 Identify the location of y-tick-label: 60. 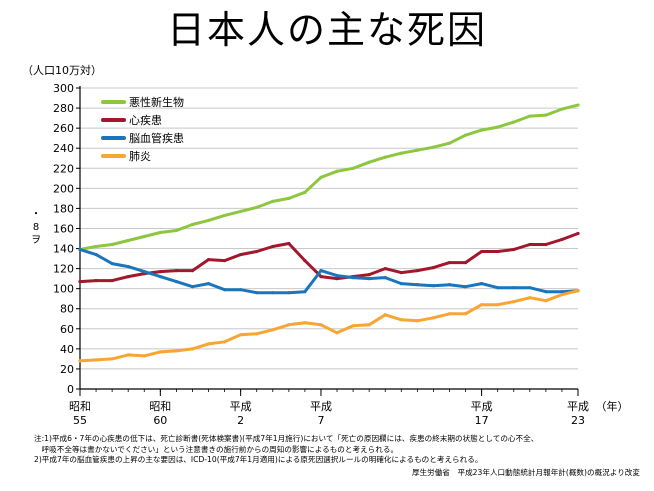
(67, 329).